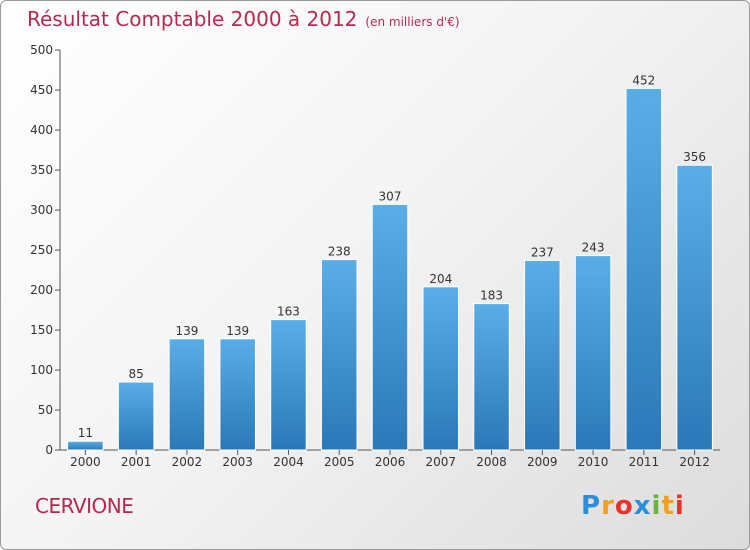  I want to click on logo-letter: t, so click(668, 506).